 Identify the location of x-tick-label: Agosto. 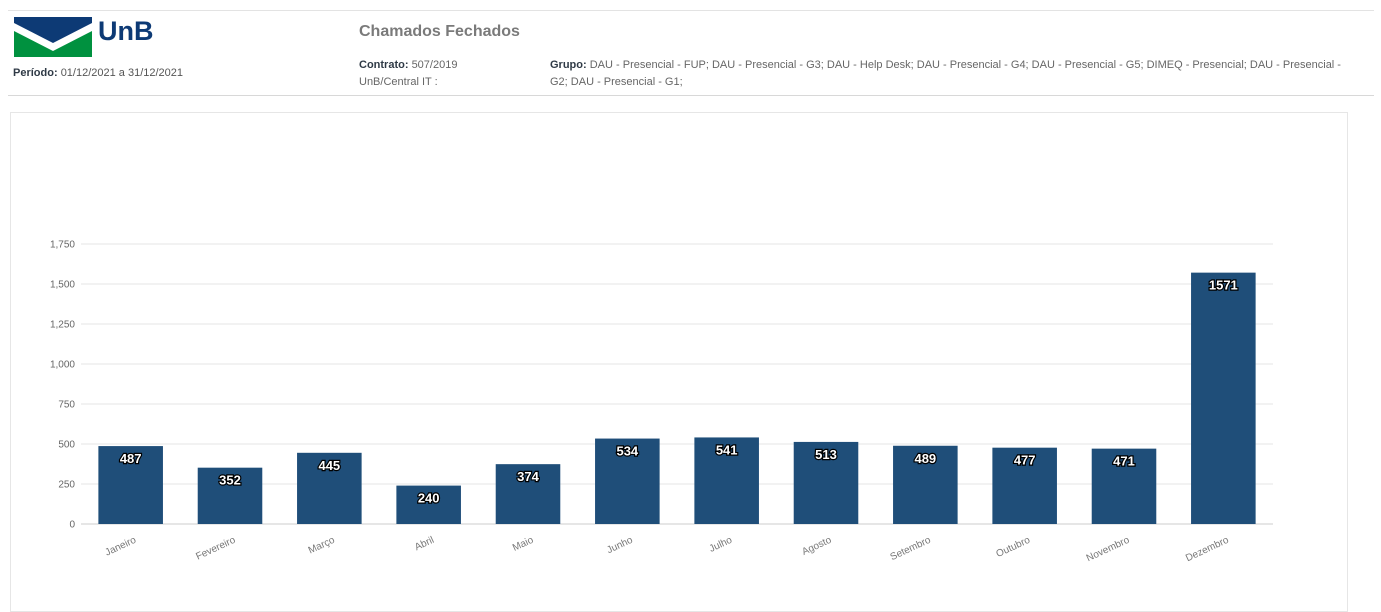
(816, 546).